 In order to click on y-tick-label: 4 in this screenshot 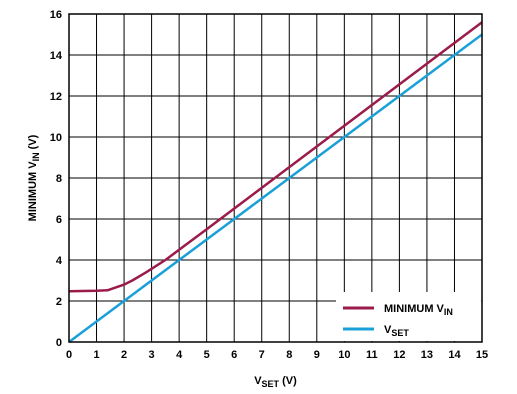, I will do `click(59, 261)`.